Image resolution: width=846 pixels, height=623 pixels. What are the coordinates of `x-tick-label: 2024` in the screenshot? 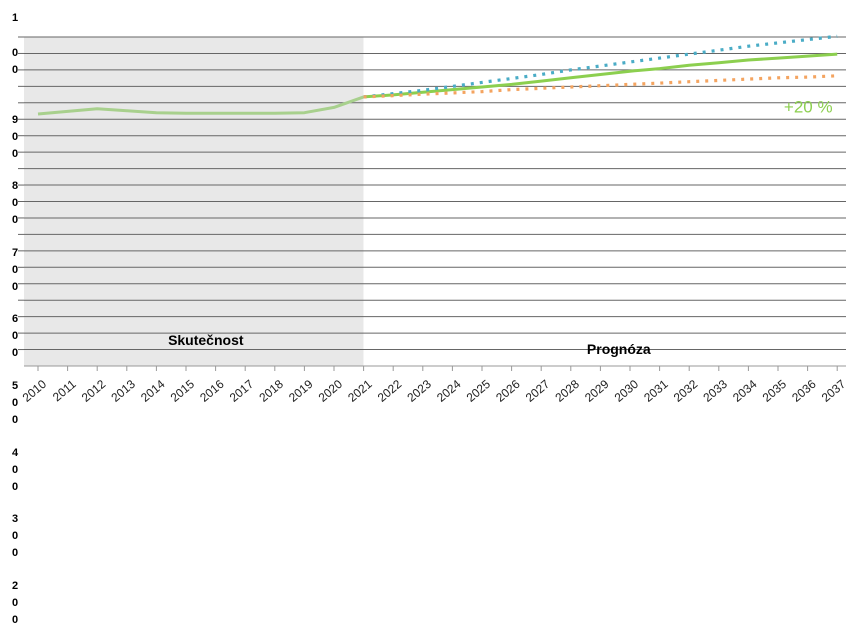 It's located at (449, 391).